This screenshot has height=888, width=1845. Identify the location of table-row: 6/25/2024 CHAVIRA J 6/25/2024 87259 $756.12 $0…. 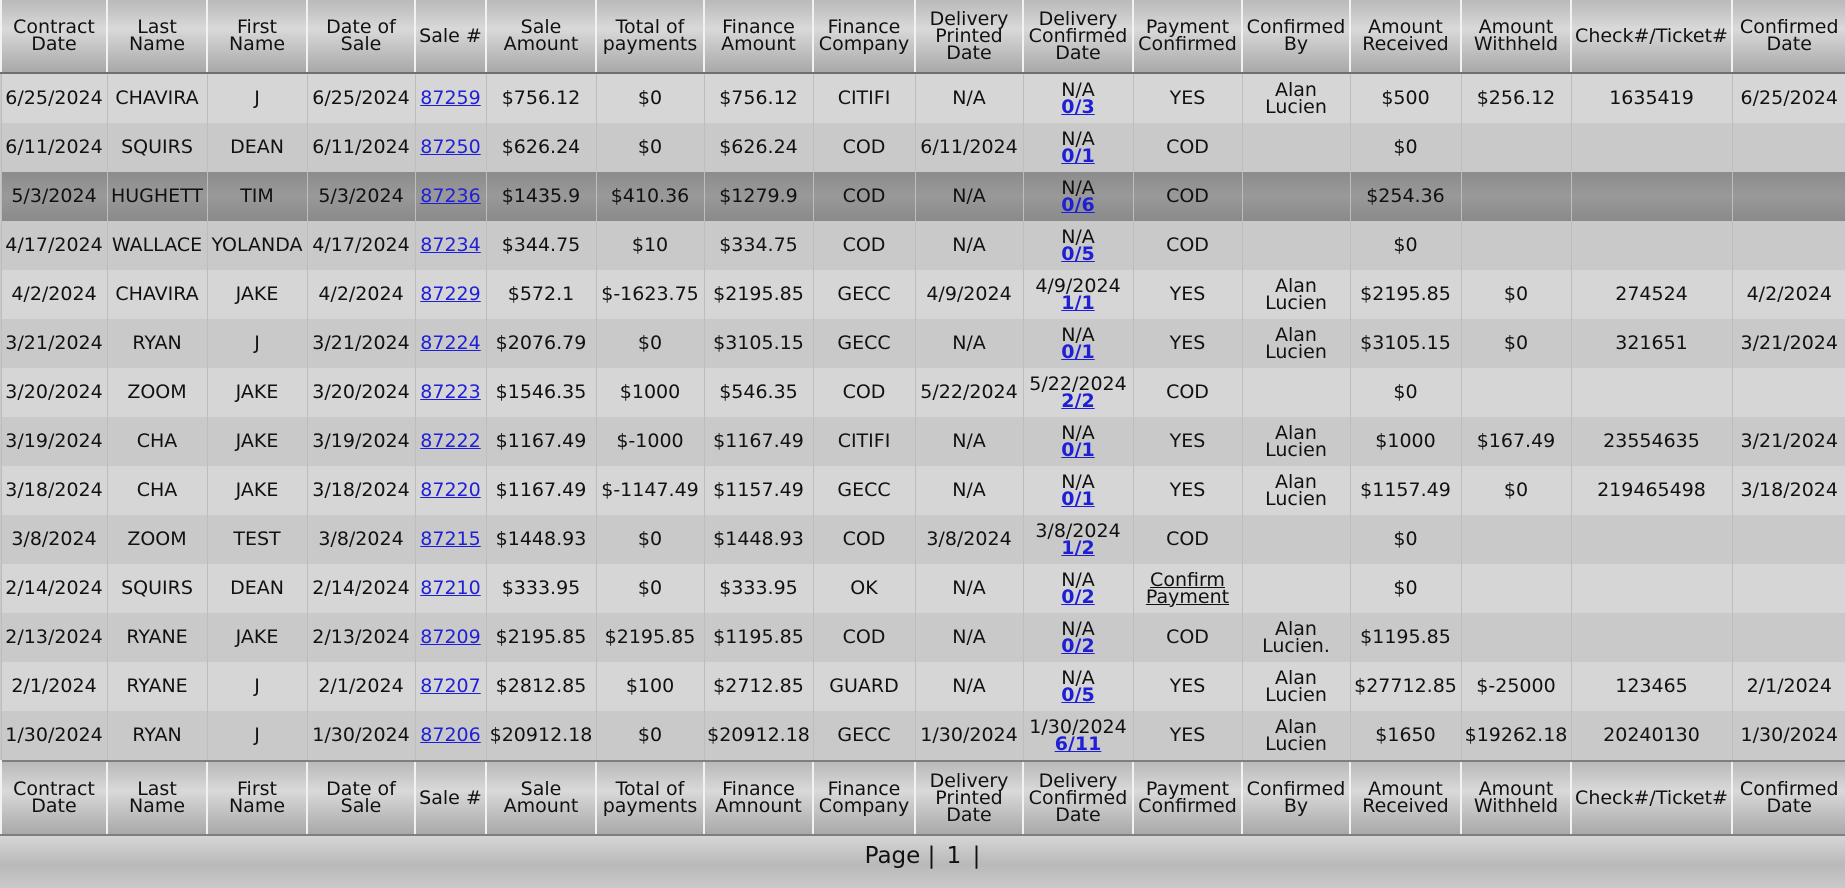
(922, 98).